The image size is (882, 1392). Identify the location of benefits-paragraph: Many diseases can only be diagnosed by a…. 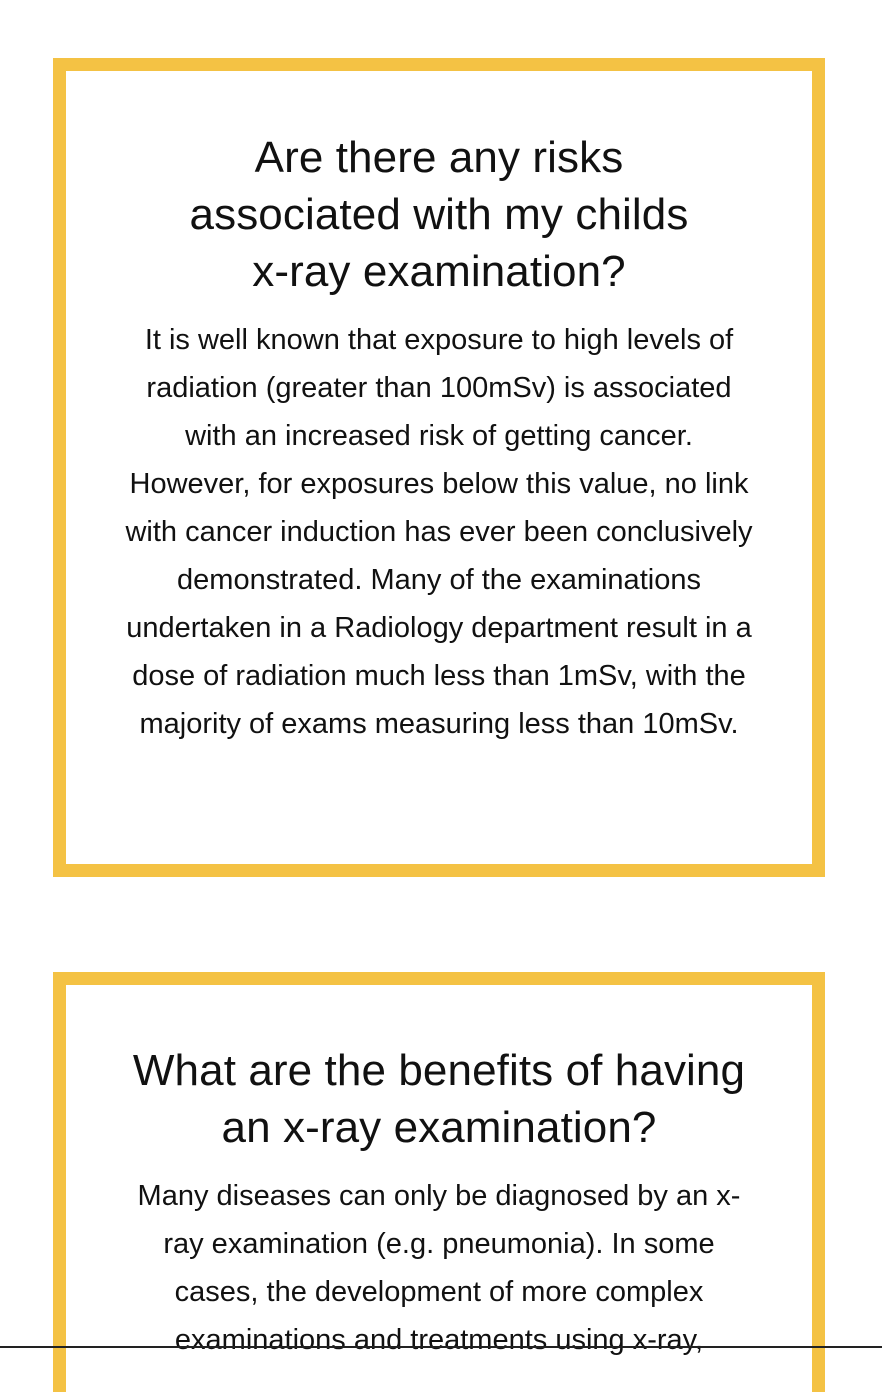
(439, 1268).